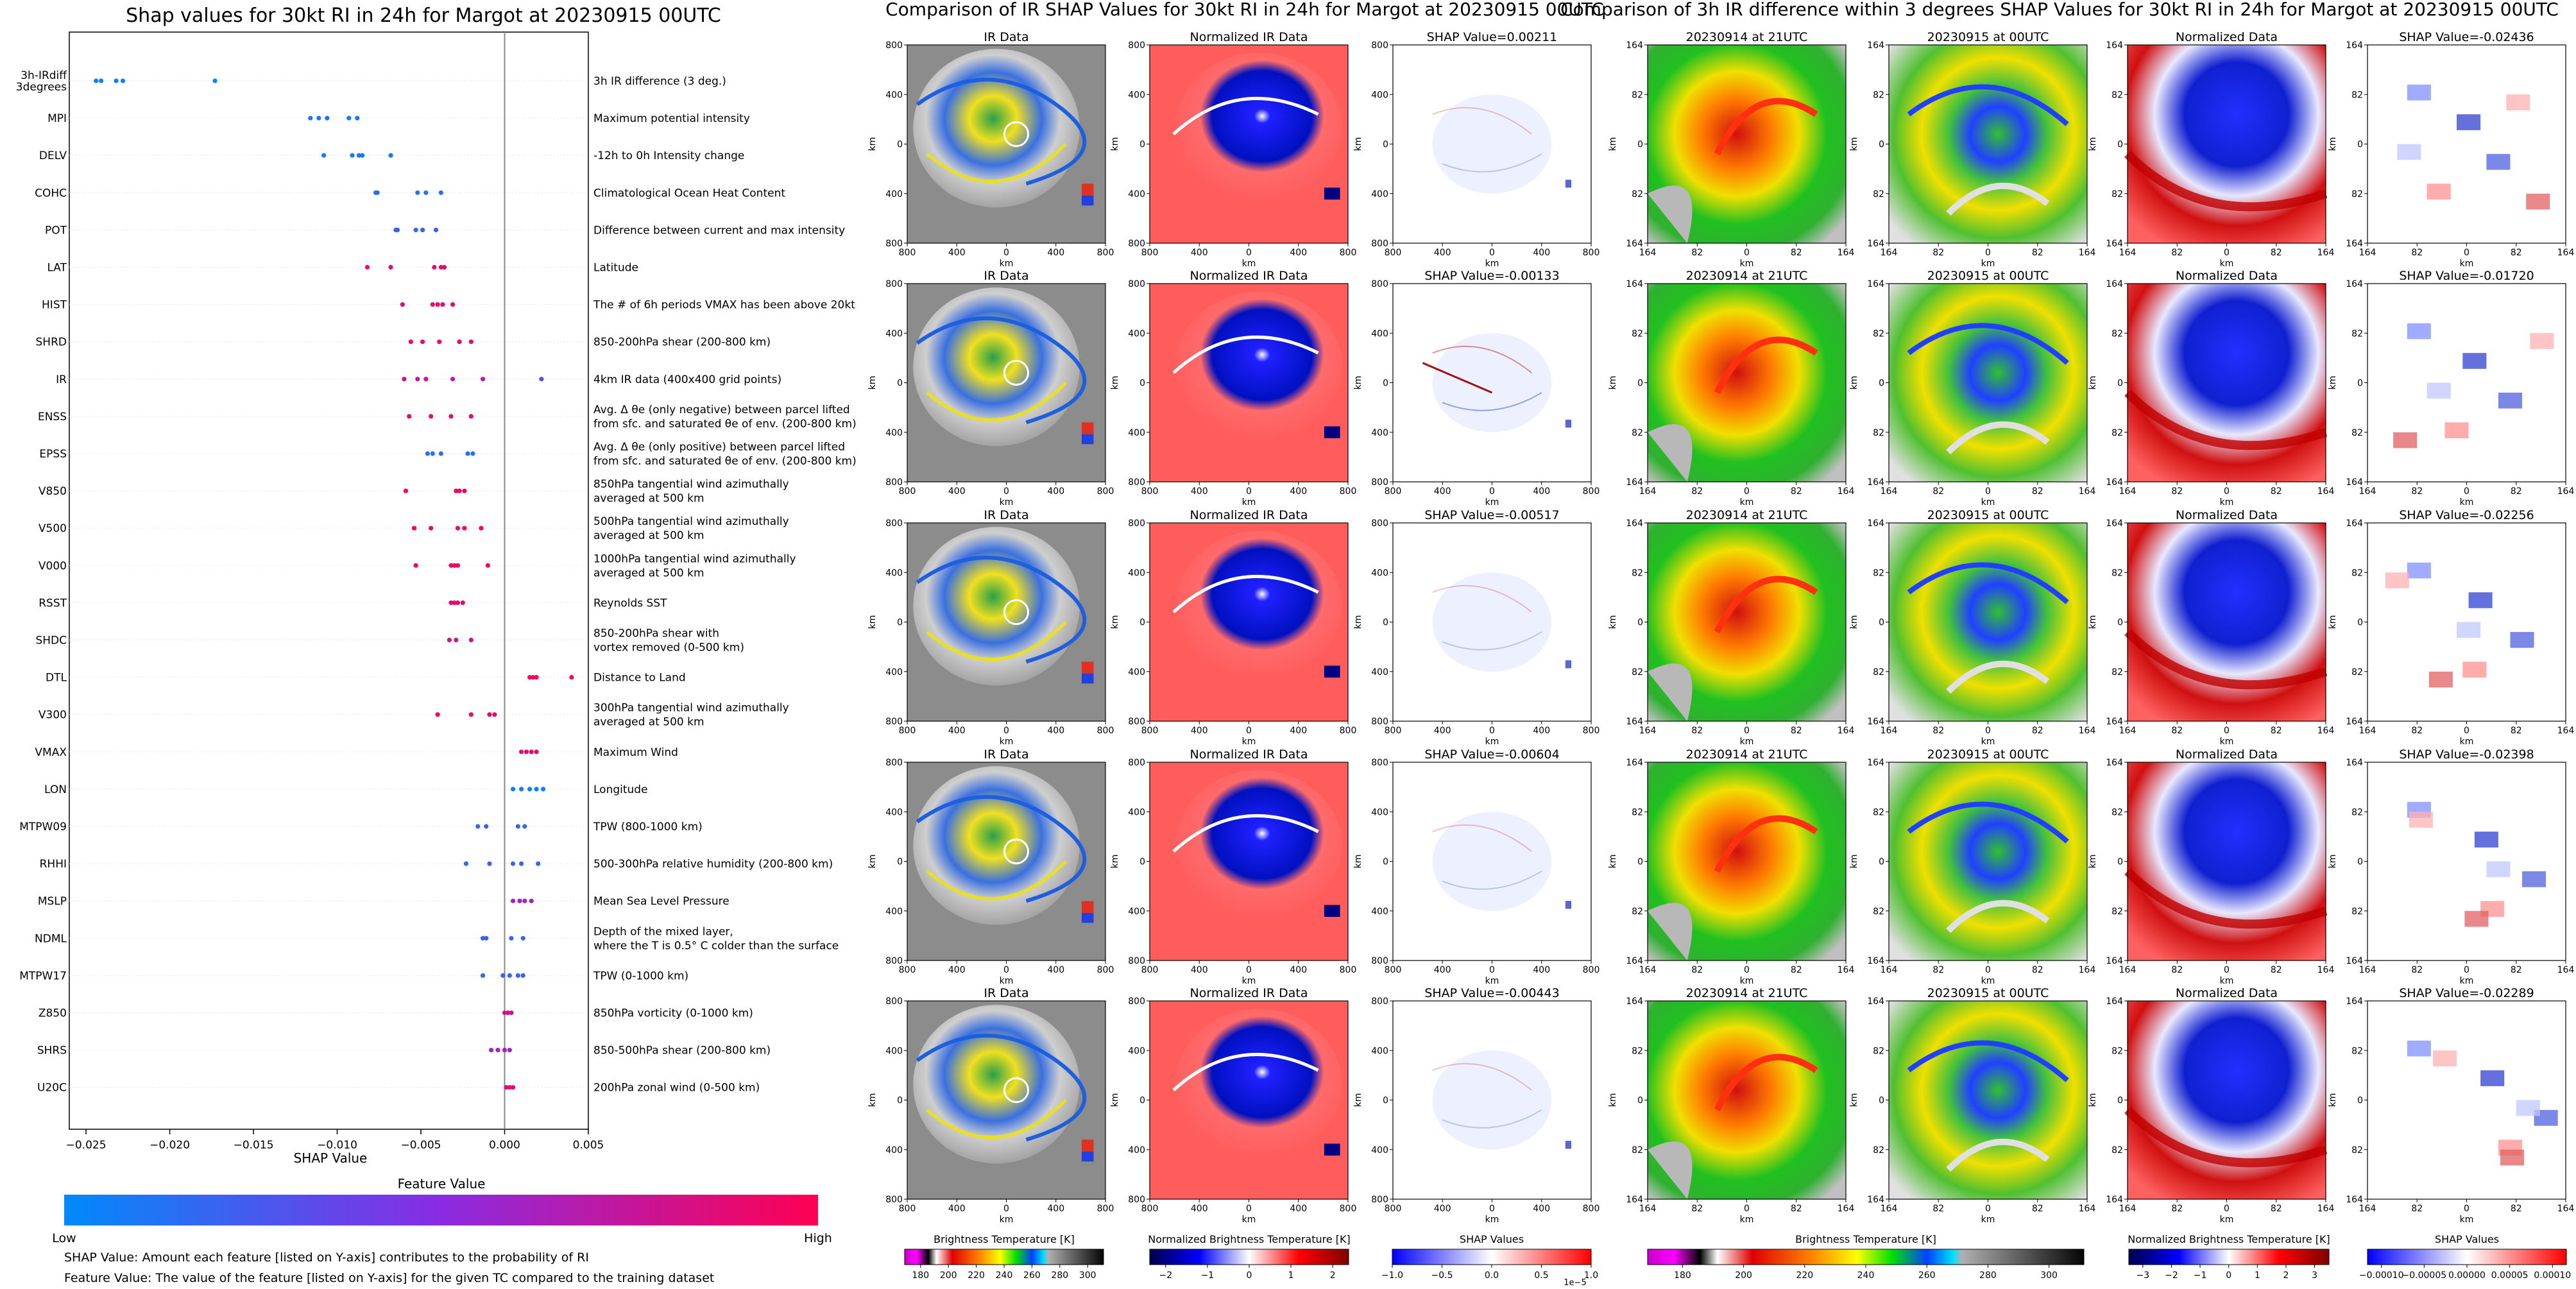  I want to click on feature-name: EPSS, so click(53, 455).